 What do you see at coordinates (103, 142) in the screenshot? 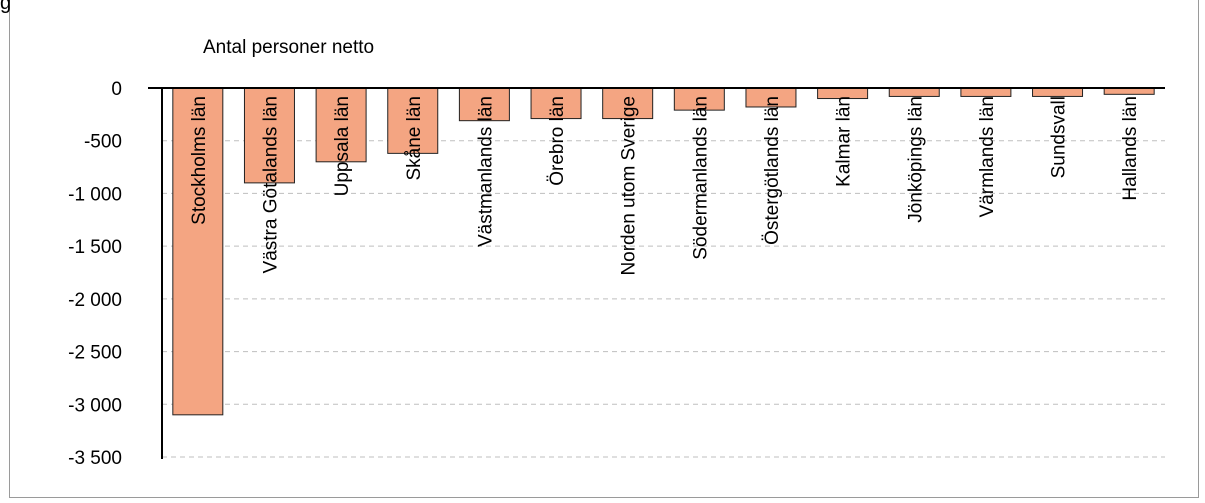
I see `y-tick-label: -500` at bounding box center [103, 142].